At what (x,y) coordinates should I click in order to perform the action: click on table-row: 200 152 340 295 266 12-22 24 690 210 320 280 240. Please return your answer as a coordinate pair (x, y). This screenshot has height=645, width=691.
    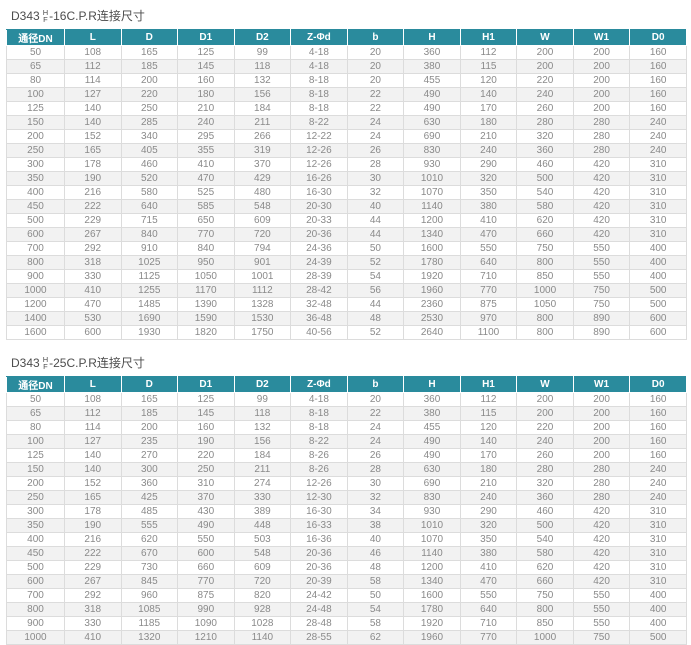
    Looking at the image, I should click on (346, 136).